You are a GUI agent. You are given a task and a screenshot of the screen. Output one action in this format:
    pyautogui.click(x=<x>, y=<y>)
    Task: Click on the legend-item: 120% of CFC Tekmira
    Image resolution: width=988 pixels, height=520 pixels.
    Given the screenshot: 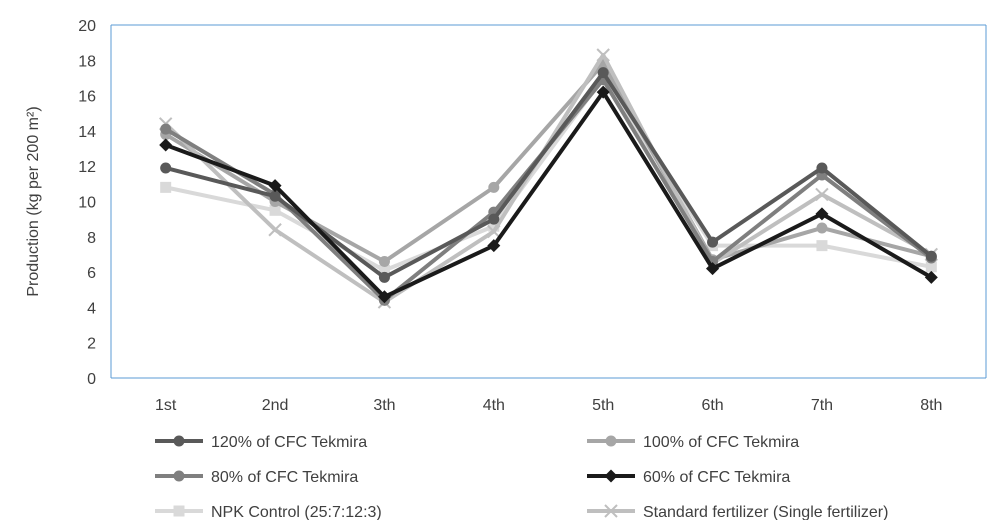 What is the action you would take?
    pyautogui.click(x=261, y=442)
    